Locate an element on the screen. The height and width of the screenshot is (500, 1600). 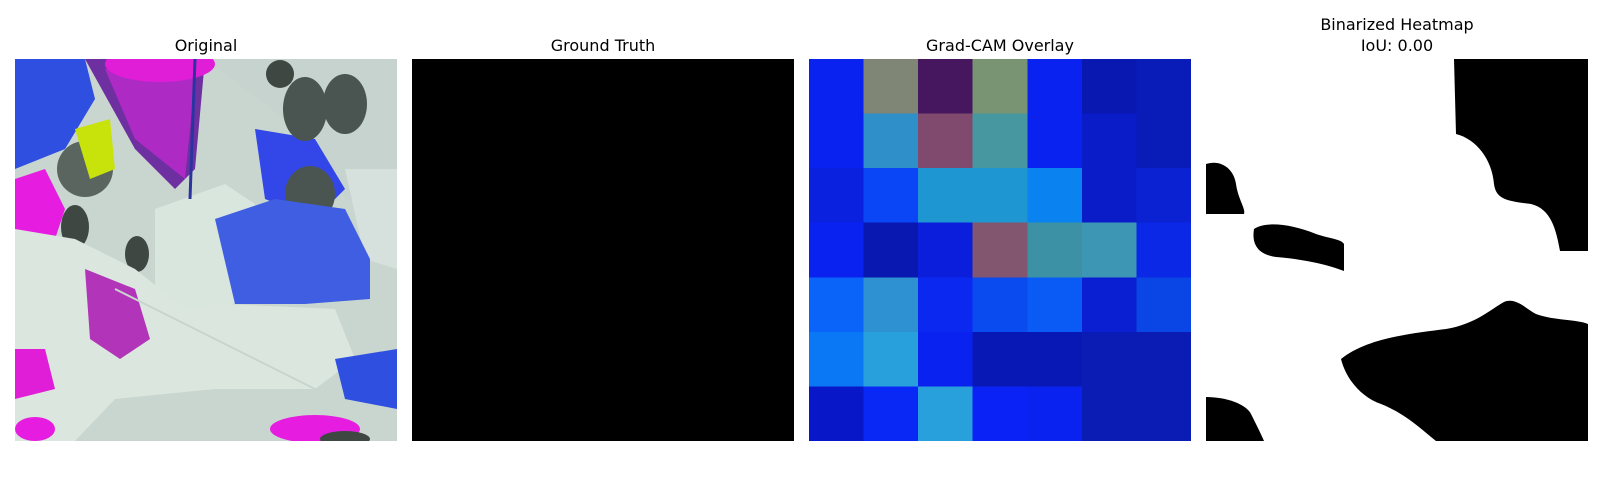
iou-score-label: IoU: 0.00 is located at coordinates (1397, 45).